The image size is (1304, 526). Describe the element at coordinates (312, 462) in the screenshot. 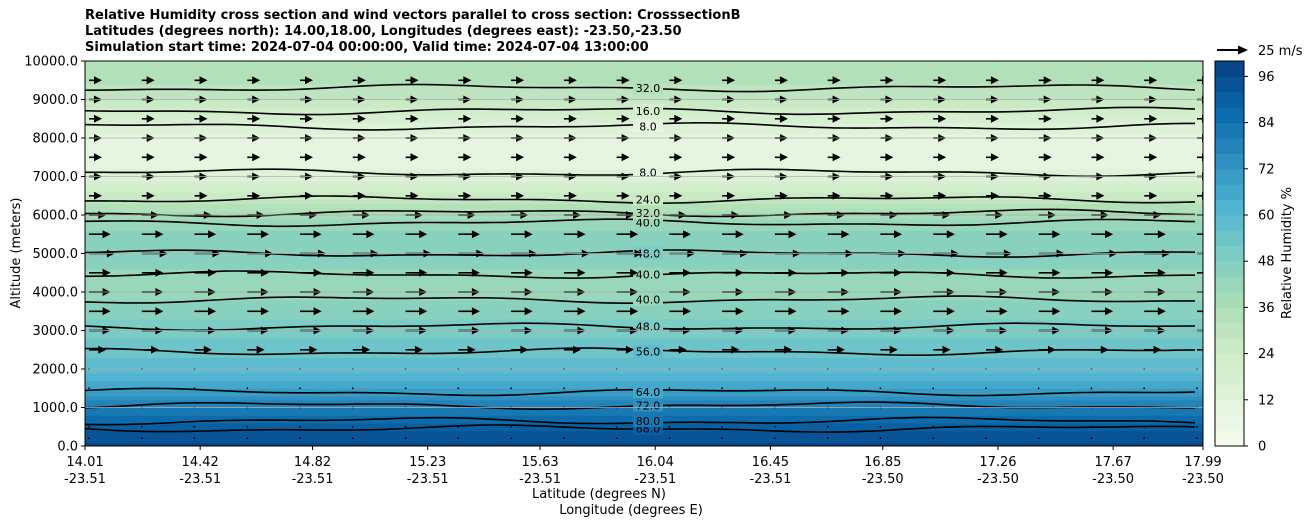

I see `x-tick-label-latitude: 14.82` at that location.